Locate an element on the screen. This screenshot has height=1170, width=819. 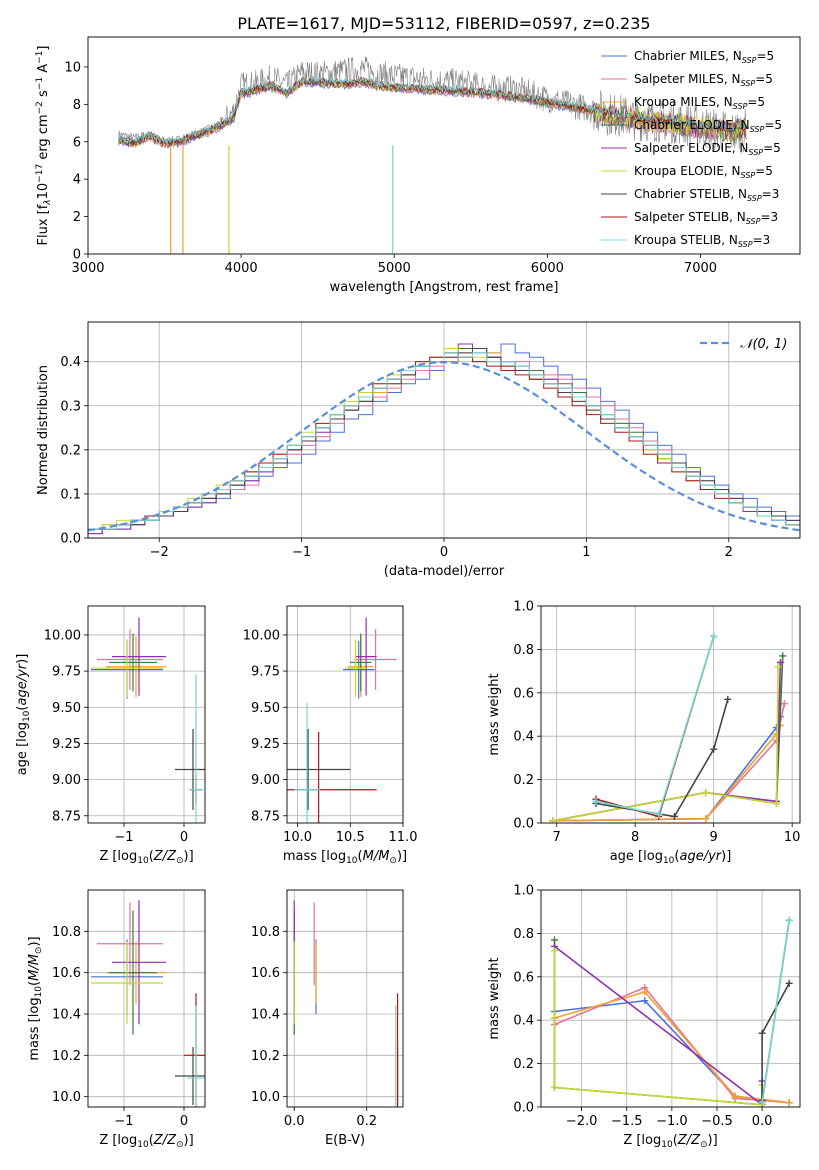
legend-label: Chabrier STELIB, NSSP=3 is located at coordinates (706, 195).